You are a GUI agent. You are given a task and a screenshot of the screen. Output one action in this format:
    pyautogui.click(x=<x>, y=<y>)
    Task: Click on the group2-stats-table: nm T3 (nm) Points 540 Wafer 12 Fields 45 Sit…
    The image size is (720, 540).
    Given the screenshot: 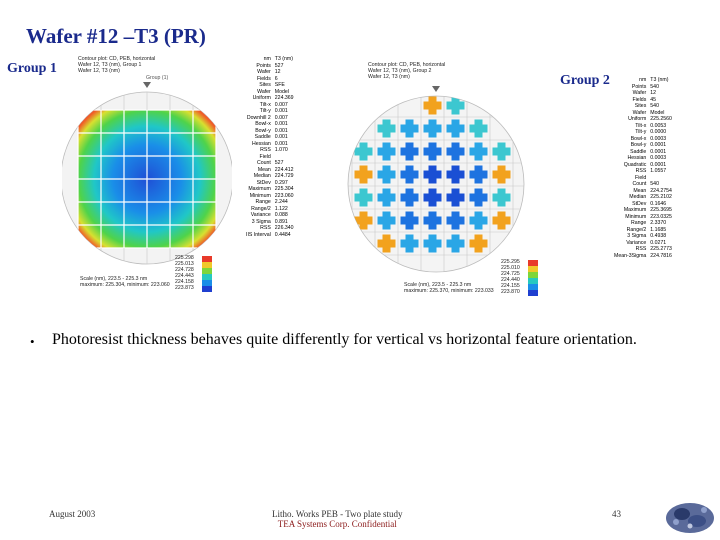 What is the action you would take?
    pyautogui.click(x=643, y=168)
    